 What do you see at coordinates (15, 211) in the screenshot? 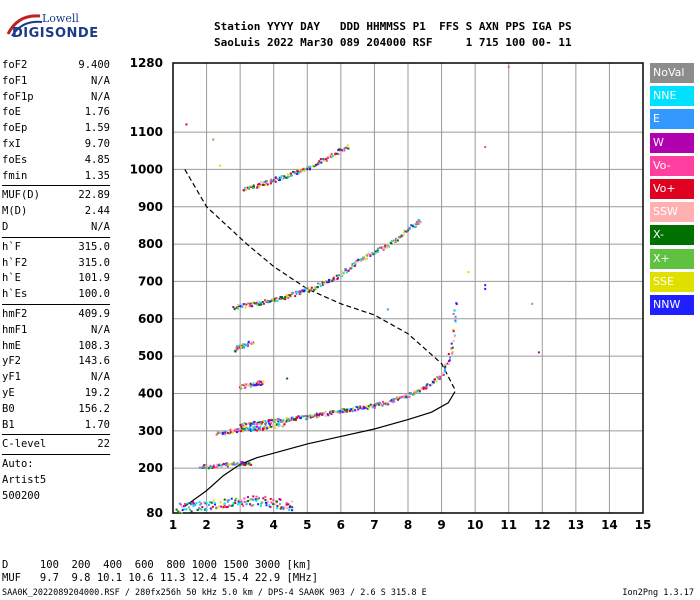
I see `param-name: M(D)` at bounding box center [15, 211].